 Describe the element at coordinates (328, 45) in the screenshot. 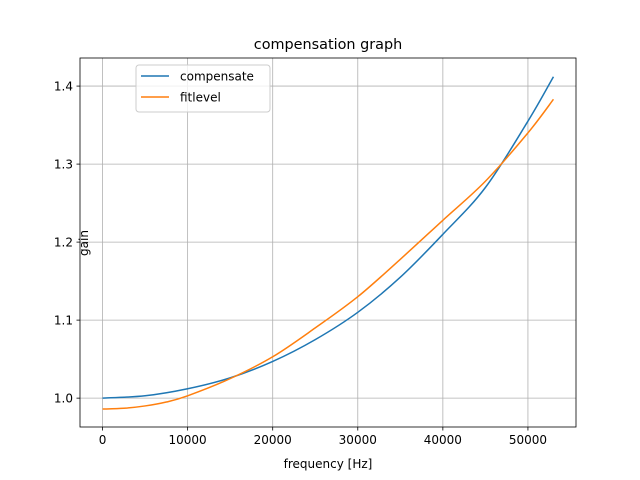

I see `chart-title: compensation graph` at that location.